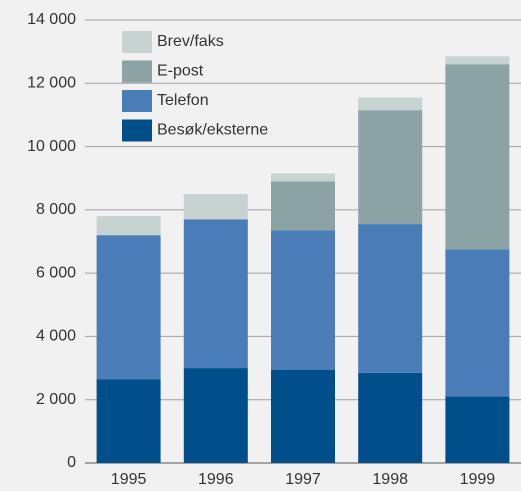 The image size is (521, 491). Describe the element at coordinates (56, 336) in the screenshot. I see `y-tick-label: 4 000` at that location.